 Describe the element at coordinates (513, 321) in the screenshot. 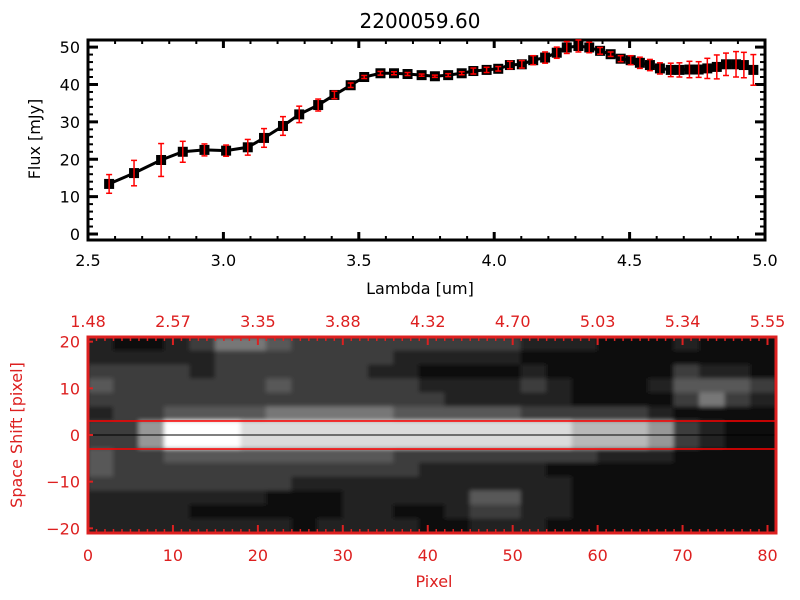

I see `top-x-tick-label: 4.70` at that location.